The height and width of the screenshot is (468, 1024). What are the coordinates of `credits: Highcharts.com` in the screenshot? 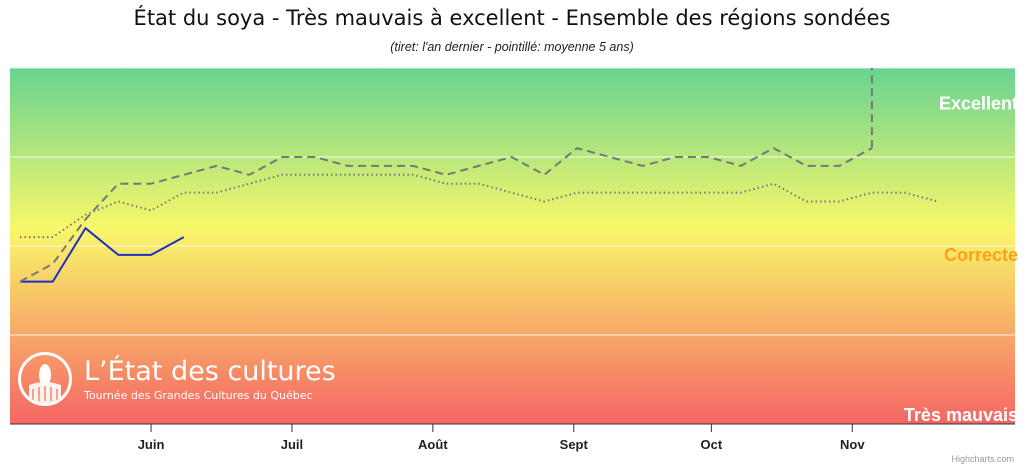 It's located at (982, 459).